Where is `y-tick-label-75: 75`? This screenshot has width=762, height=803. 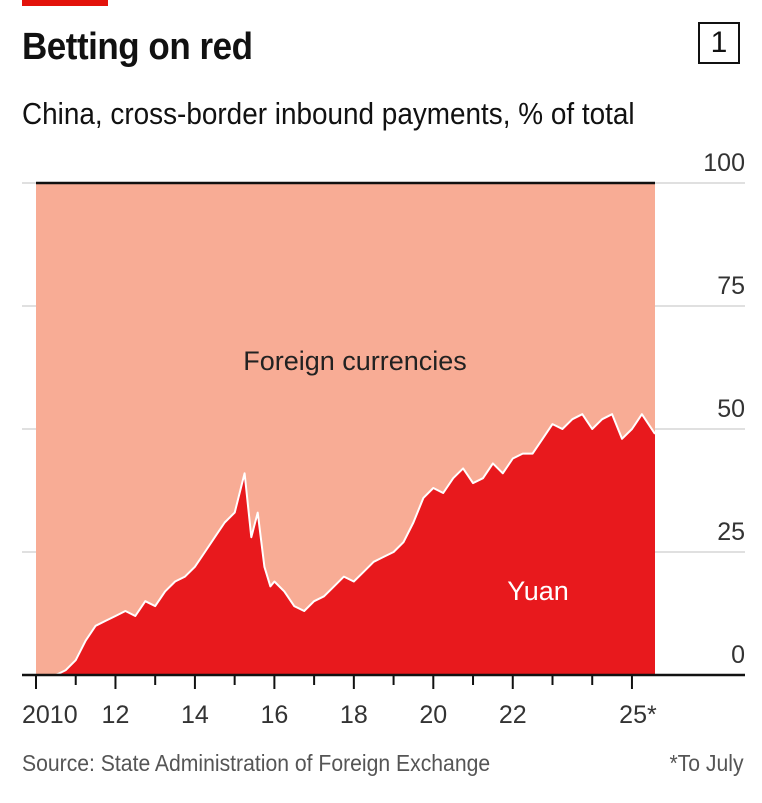
y-tick-label-75: 75 is located at coordinates (731, 286).